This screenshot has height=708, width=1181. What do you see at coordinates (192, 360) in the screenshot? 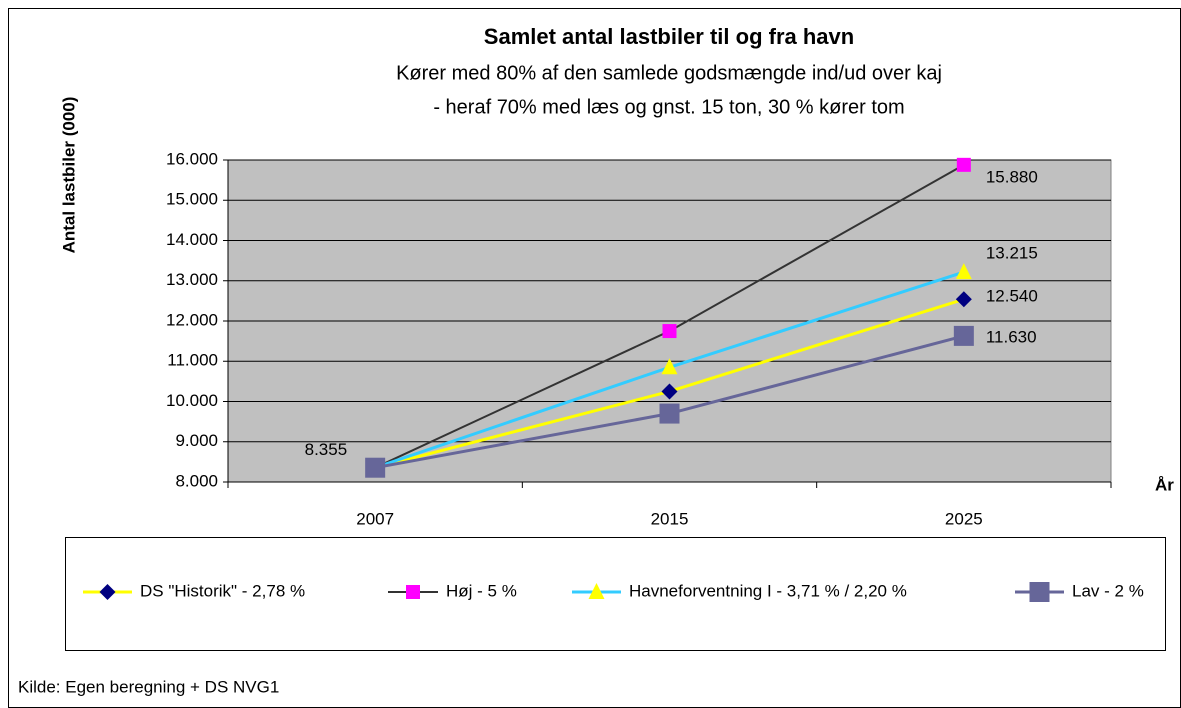
I see `y-tick-label: 11.000` at bounding box center [192, 360].